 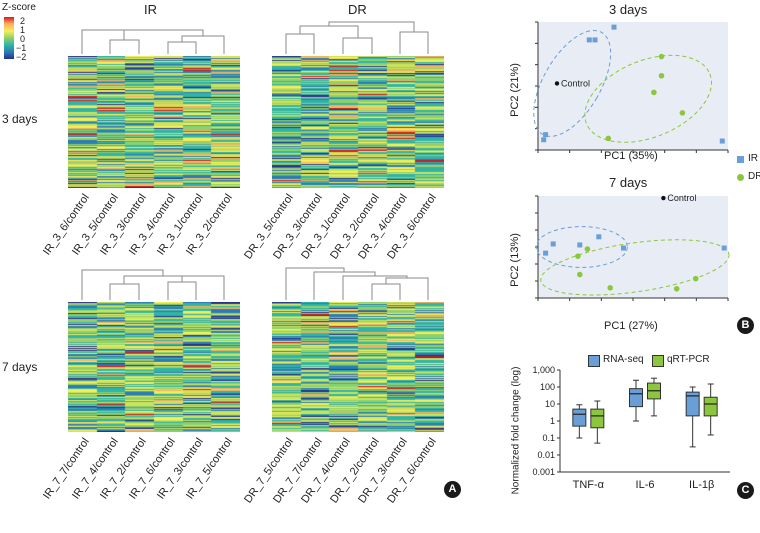 What do you see at coordinates (514, 90) in the screenshot?
I see `pca-3days-ylabel: PC2 (21%)` at bounding box center [514, 90].